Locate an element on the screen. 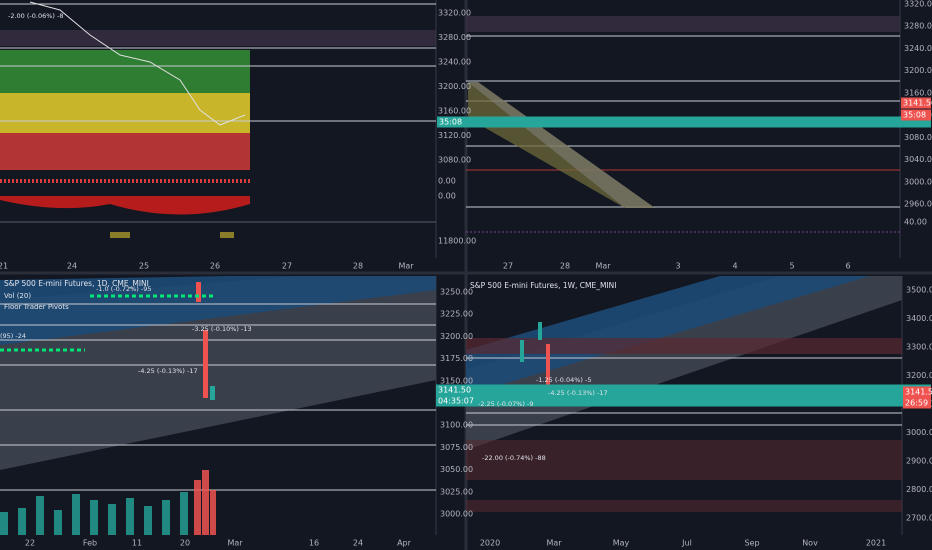 The height and width of the screenshot is (550, 932). price-label: 3225.00 is located at coordinates (456, 314).